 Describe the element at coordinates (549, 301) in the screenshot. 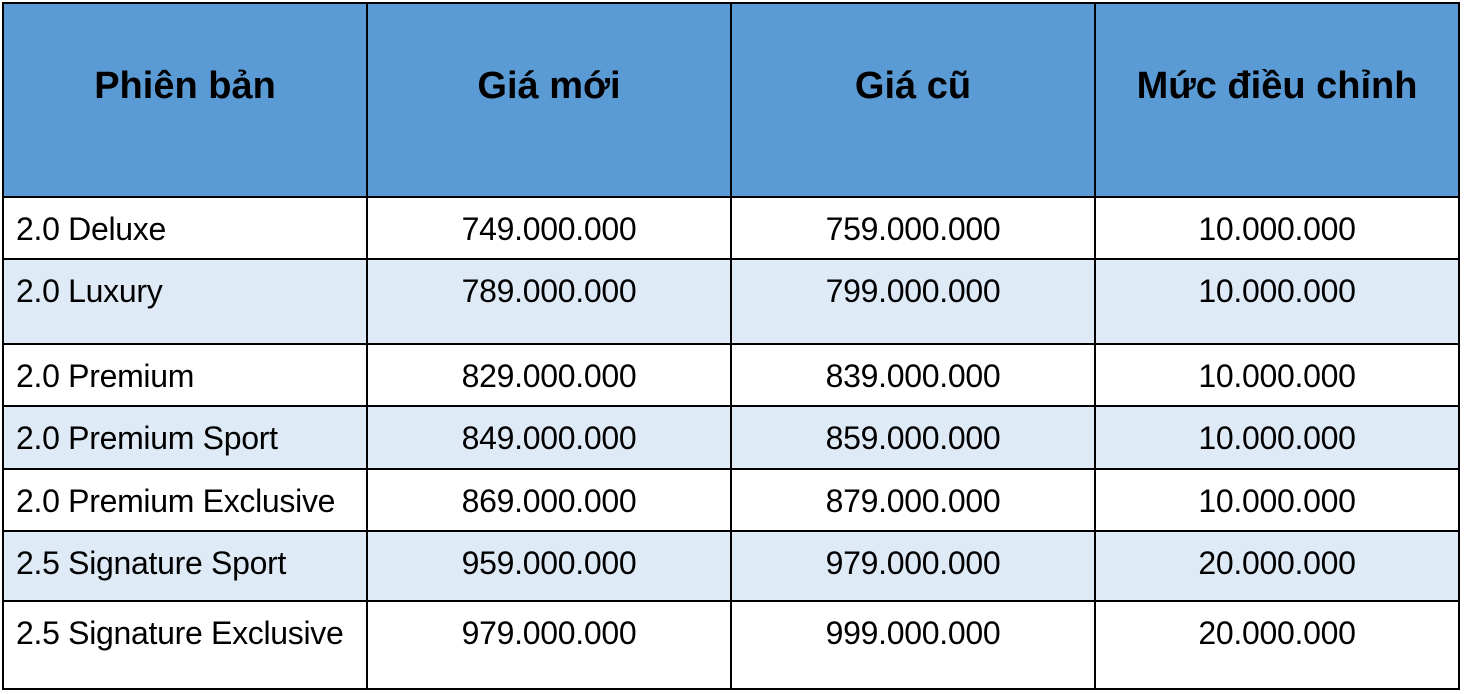

I see `new-price-cell: 789.000.000` at that location.